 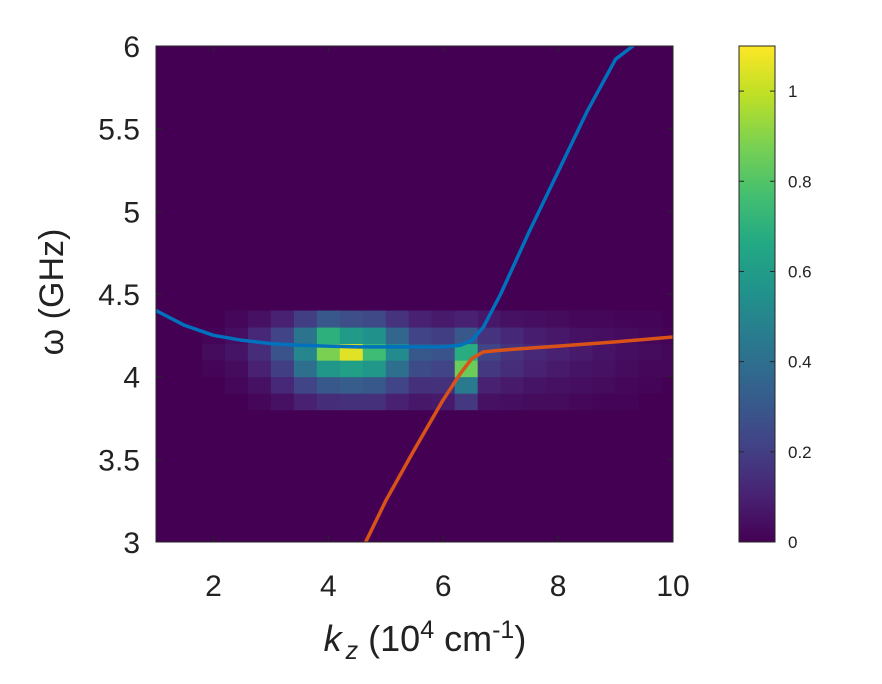 I want to click on y-axis-label: ω (GHz), so click(x=52, y=292).